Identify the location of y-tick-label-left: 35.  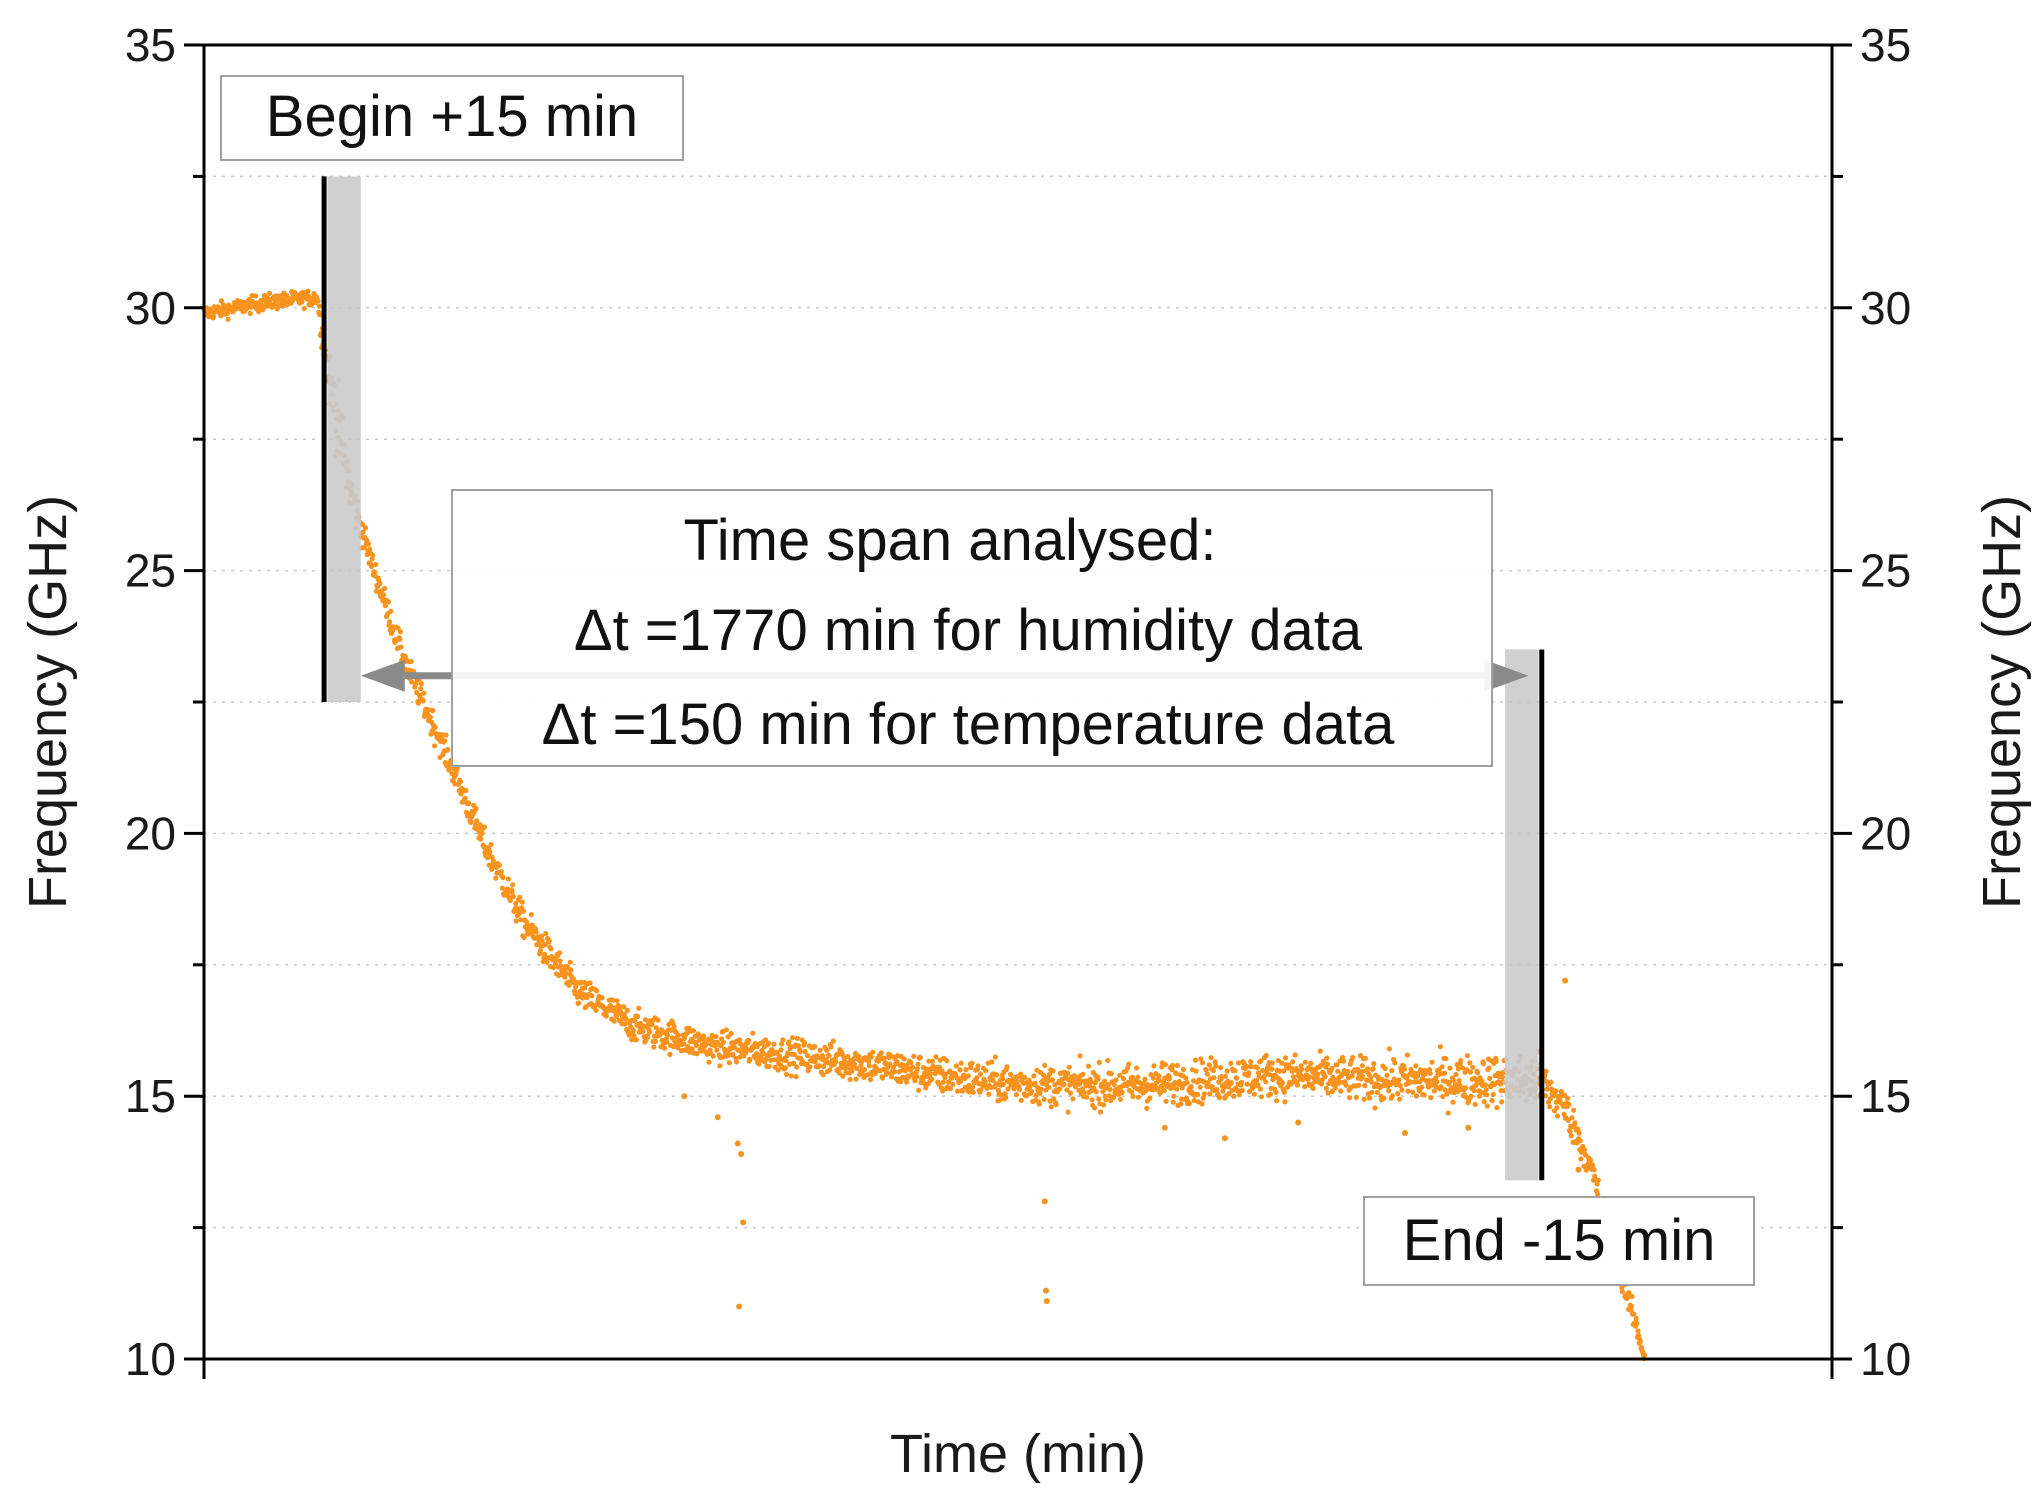
(150, 45).